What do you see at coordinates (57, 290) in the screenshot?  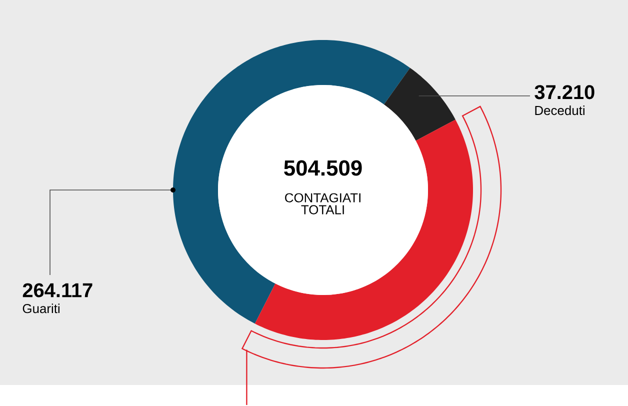 I see `data-label: 264.117` at bounding box center [57, 290].